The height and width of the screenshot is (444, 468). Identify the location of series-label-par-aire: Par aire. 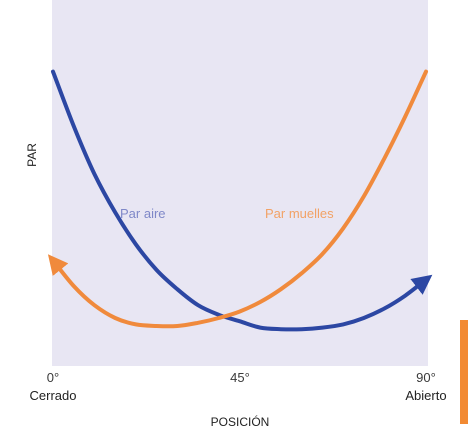
(143, 213).